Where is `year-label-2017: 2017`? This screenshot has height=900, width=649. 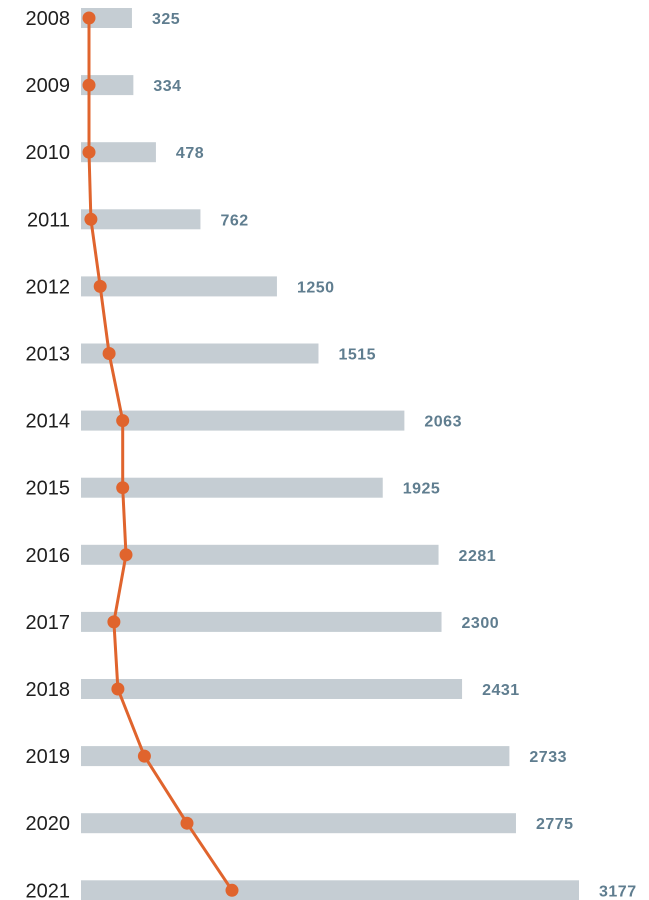
year-label-2017: 2017 is located at coordinates (48, 623).